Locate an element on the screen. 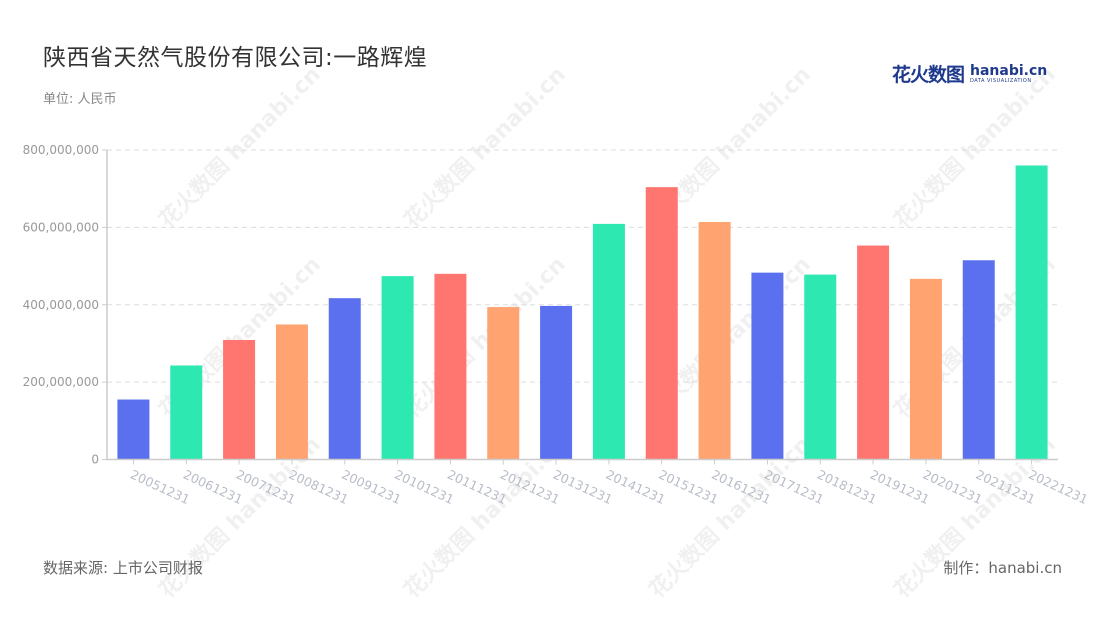  x-tick-label: 20121231 is located at coordinates (530, 487).